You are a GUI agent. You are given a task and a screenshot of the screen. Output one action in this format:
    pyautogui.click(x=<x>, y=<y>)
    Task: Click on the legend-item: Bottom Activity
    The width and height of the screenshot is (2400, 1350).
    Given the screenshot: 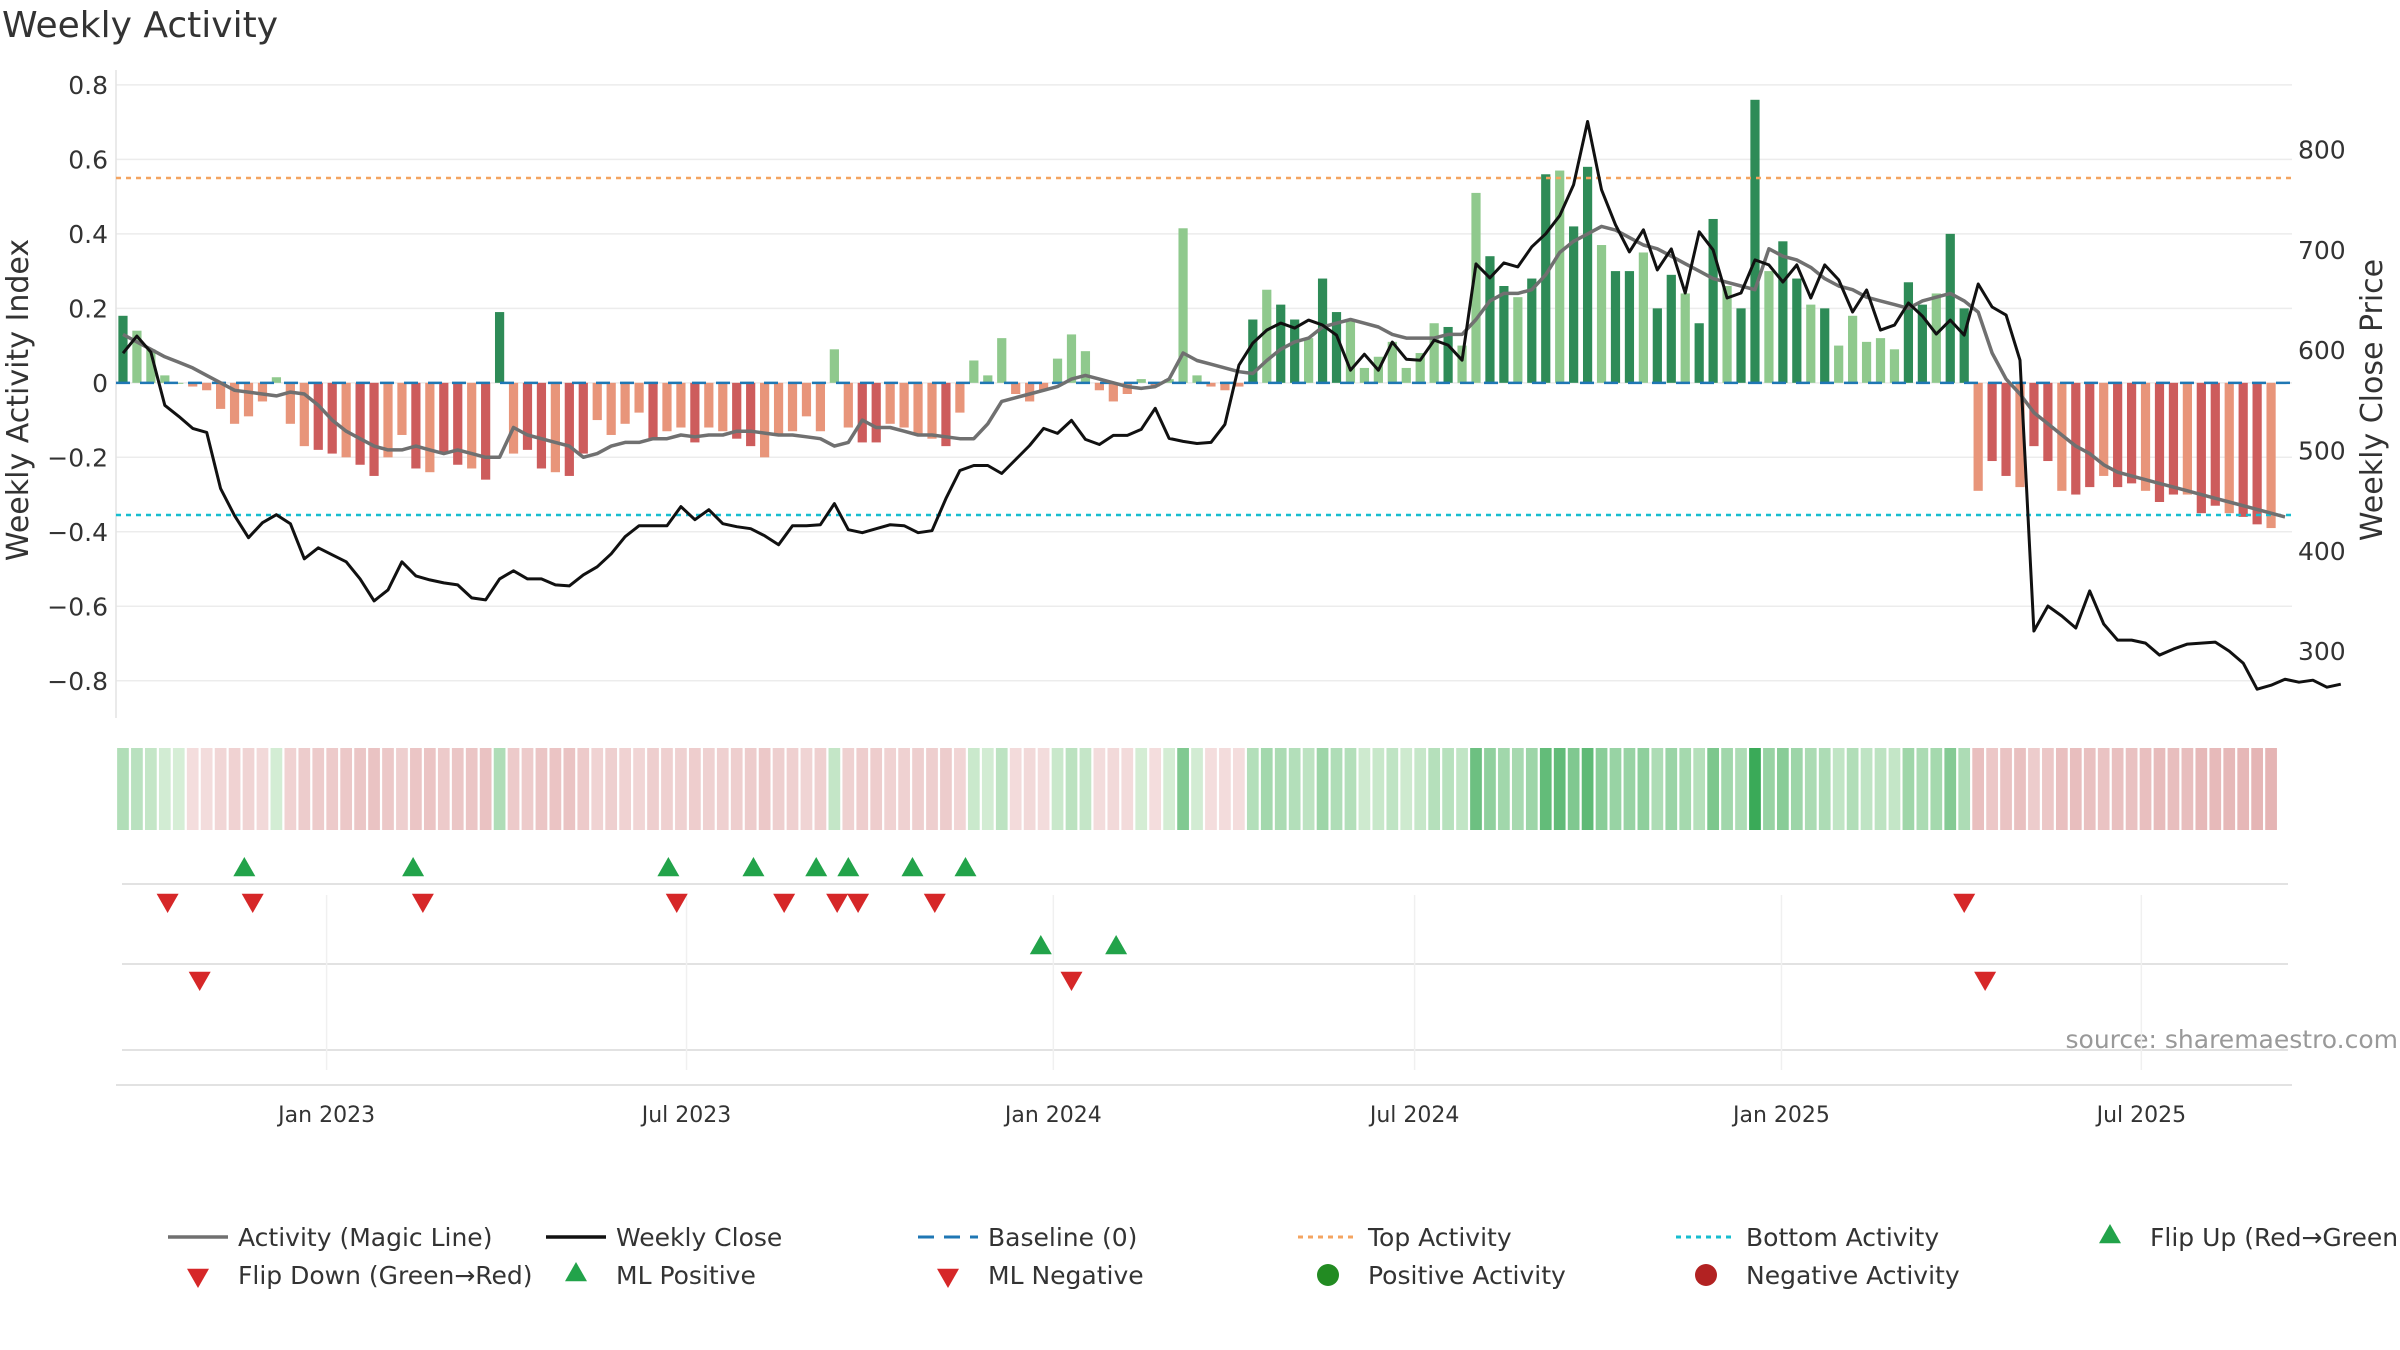 What is the action you would take?
    pyautogui.click(x=1807, y=1237)
    